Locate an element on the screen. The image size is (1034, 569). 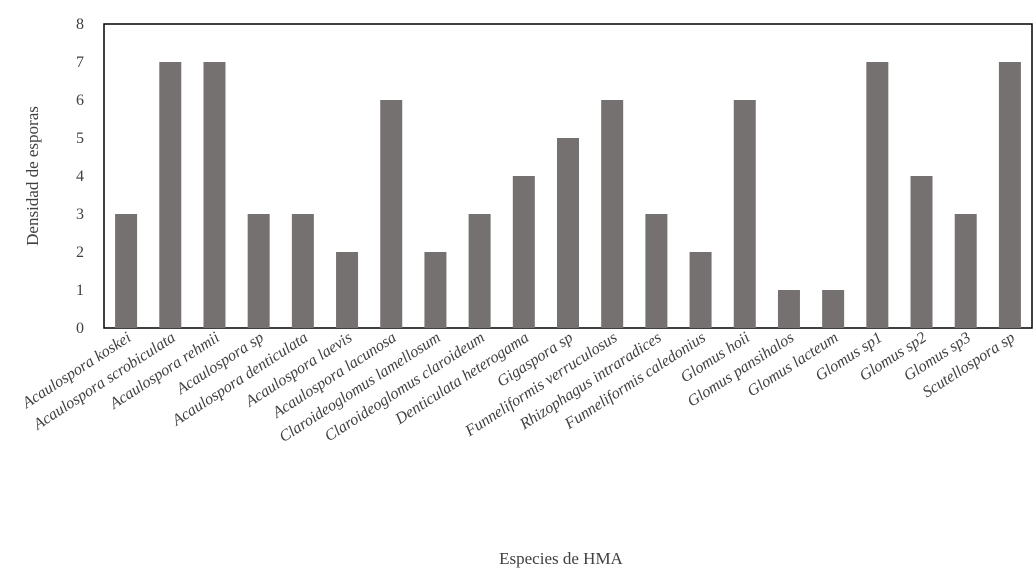
y-tick-label: 3 is located at coordinates (80, 214).